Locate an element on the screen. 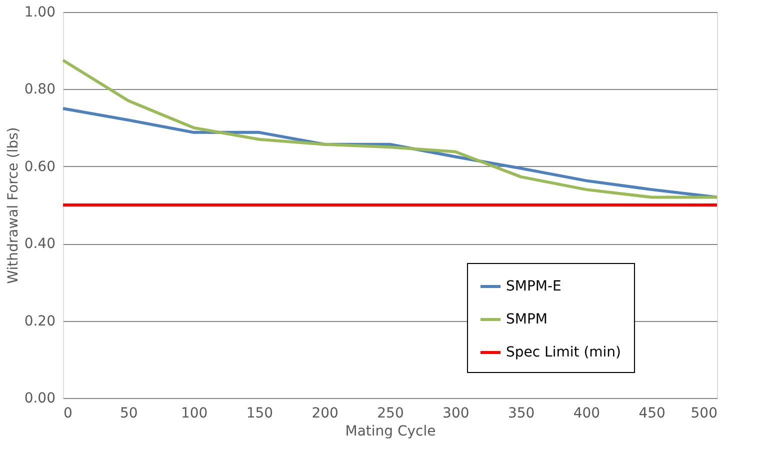  y-tick-label: 0.20 is located at coordinates (40, 321).